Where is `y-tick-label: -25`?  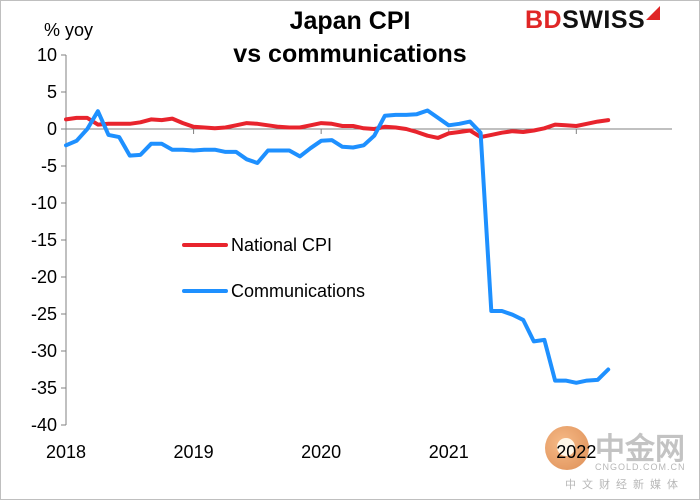
y-tick-label: -25 is located at coordinates (44, 314).